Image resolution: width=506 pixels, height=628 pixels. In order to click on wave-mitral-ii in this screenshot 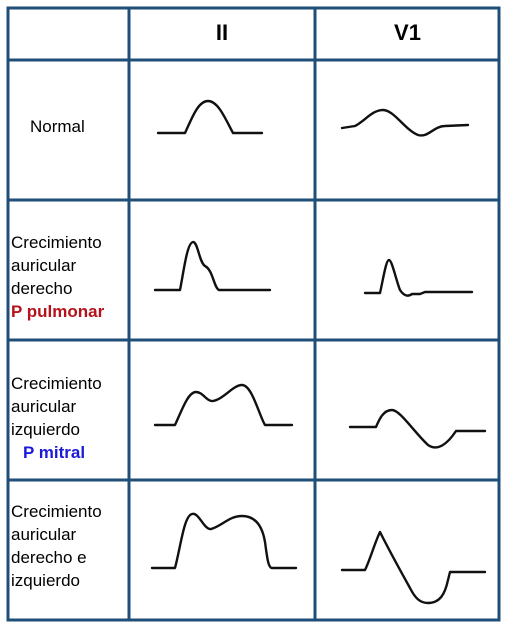, I will do `click(223, 405)`.